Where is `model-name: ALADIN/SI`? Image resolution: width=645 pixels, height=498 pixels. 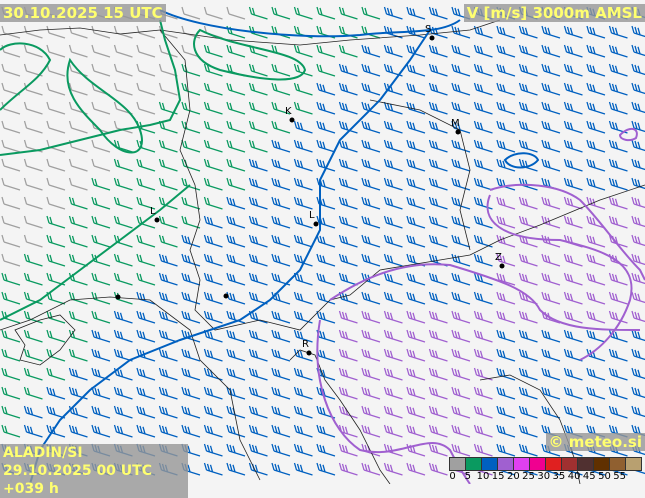
model-name: ALADIN/SI is located at coordinates (43, 453).